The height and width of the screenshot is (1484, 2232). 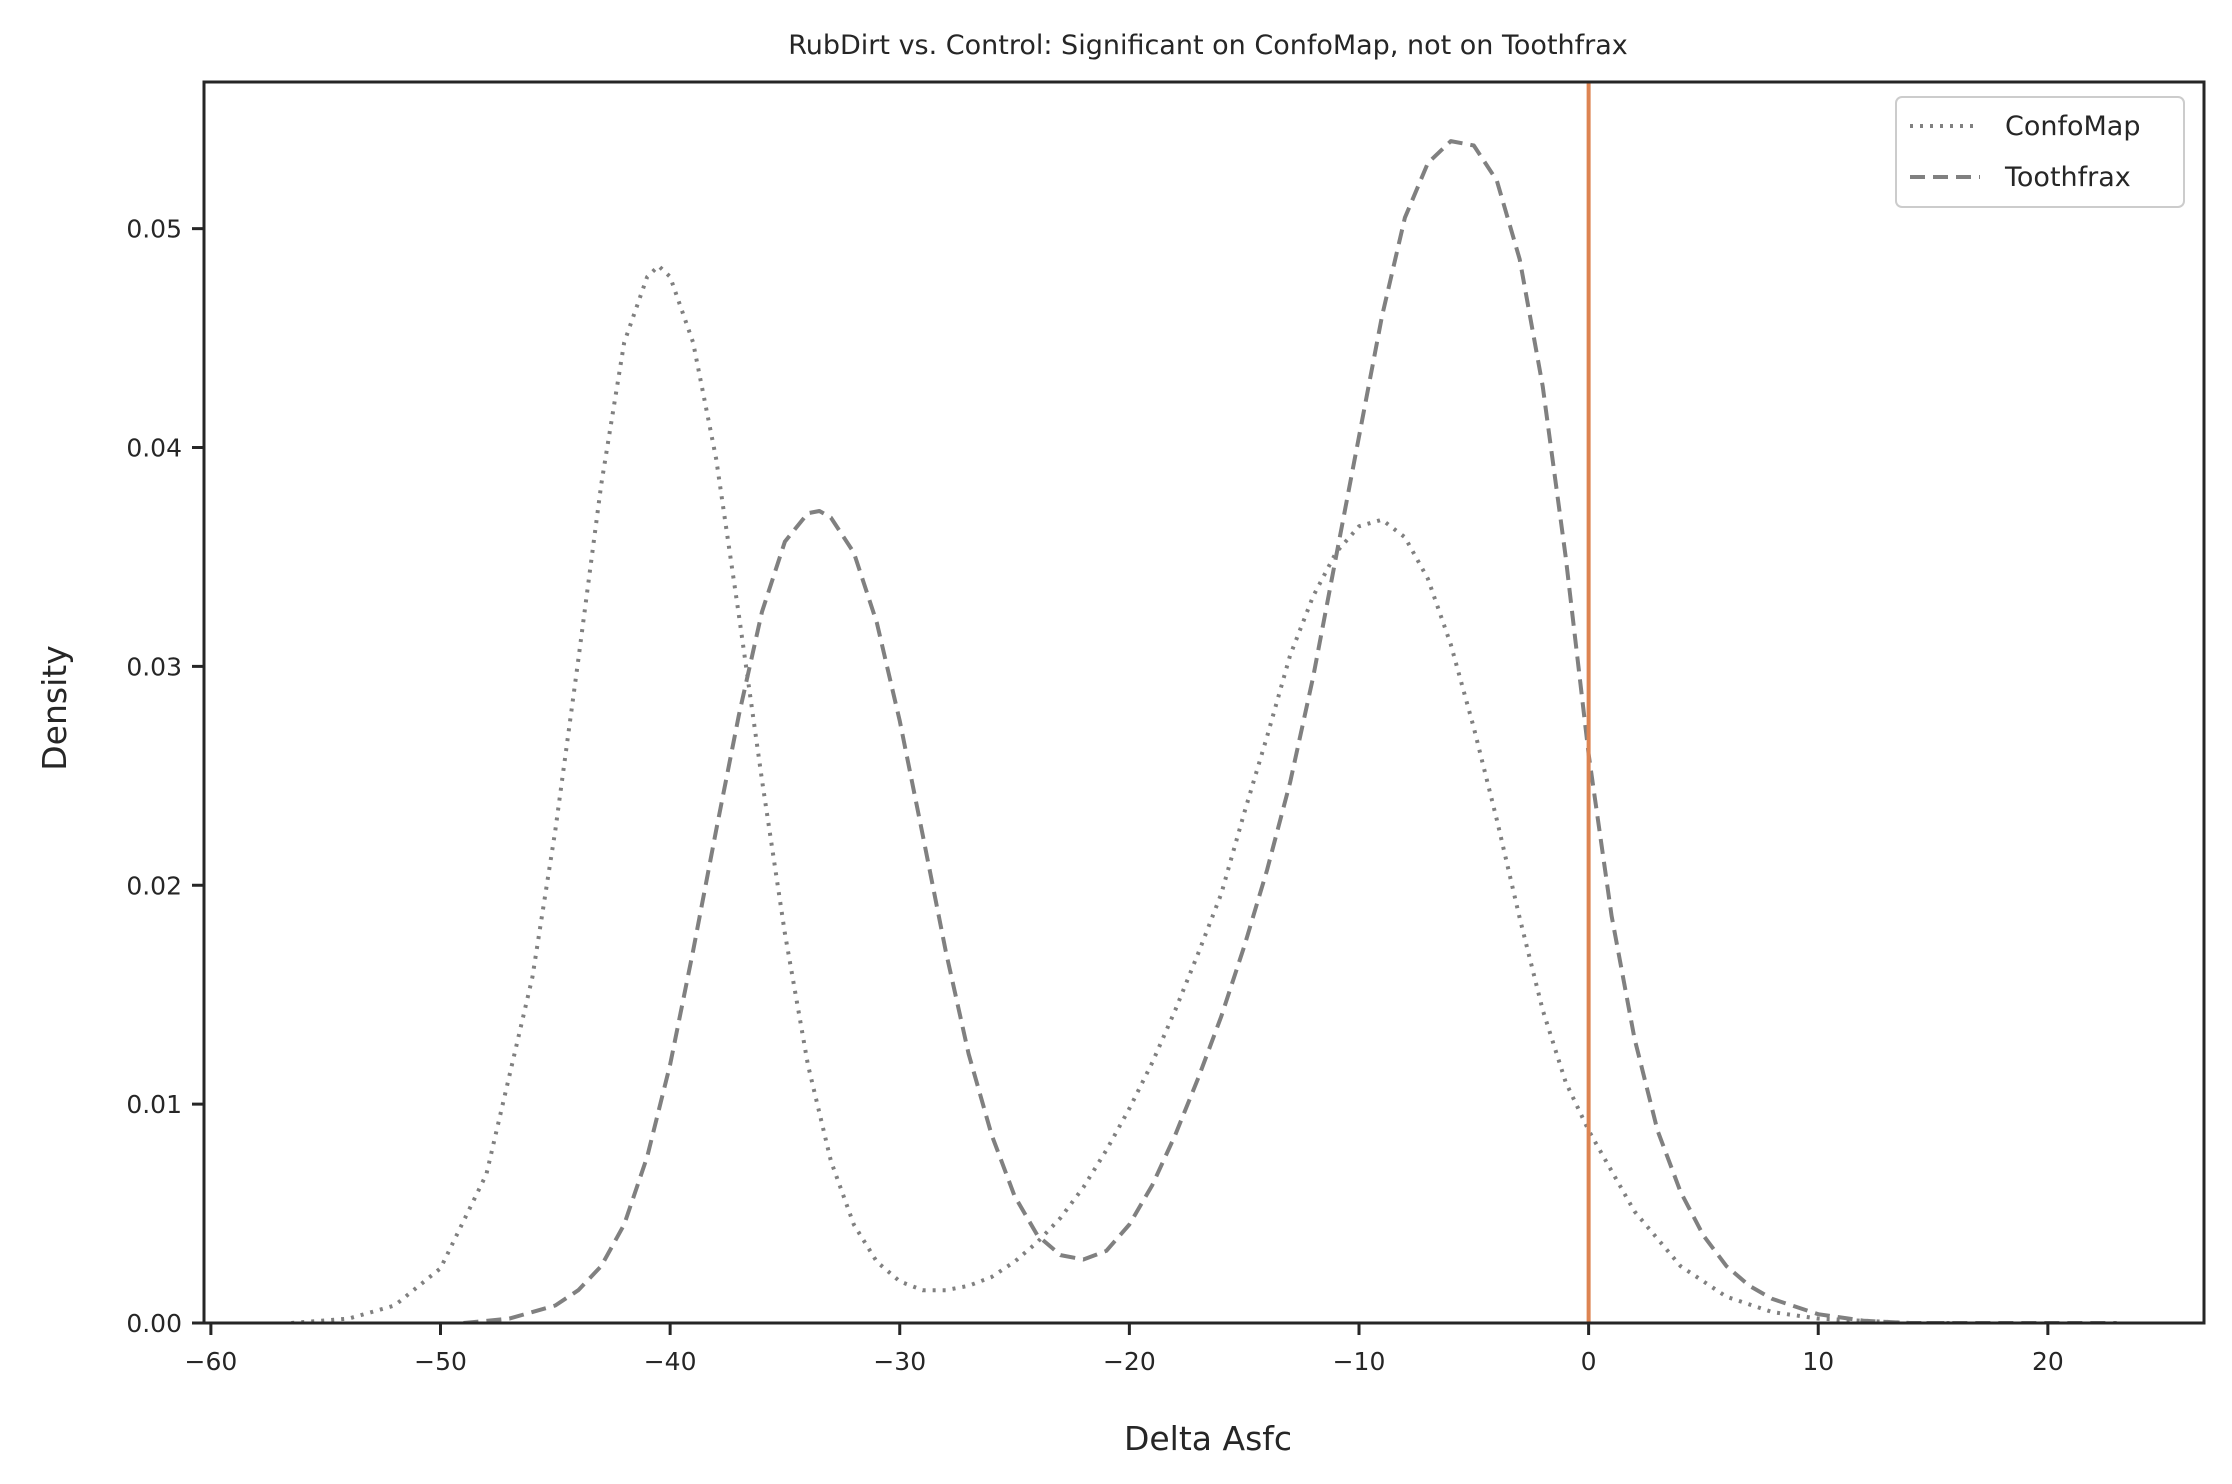 I want to click on y-tick-label: 0.05, so click(x=154, y=229).